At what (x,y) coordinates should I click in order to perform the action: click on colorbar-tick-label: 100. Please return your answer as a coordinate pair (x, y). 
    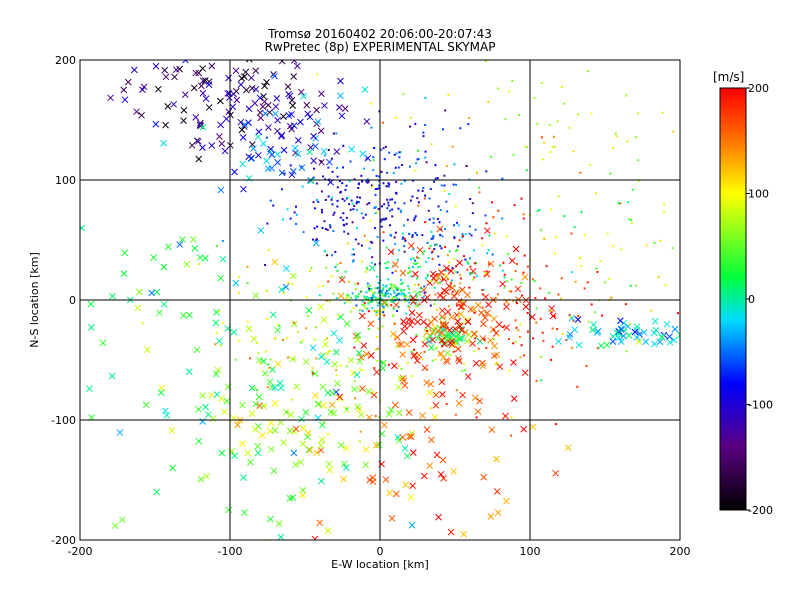
    Looking at the image, I should click on (758, 194).